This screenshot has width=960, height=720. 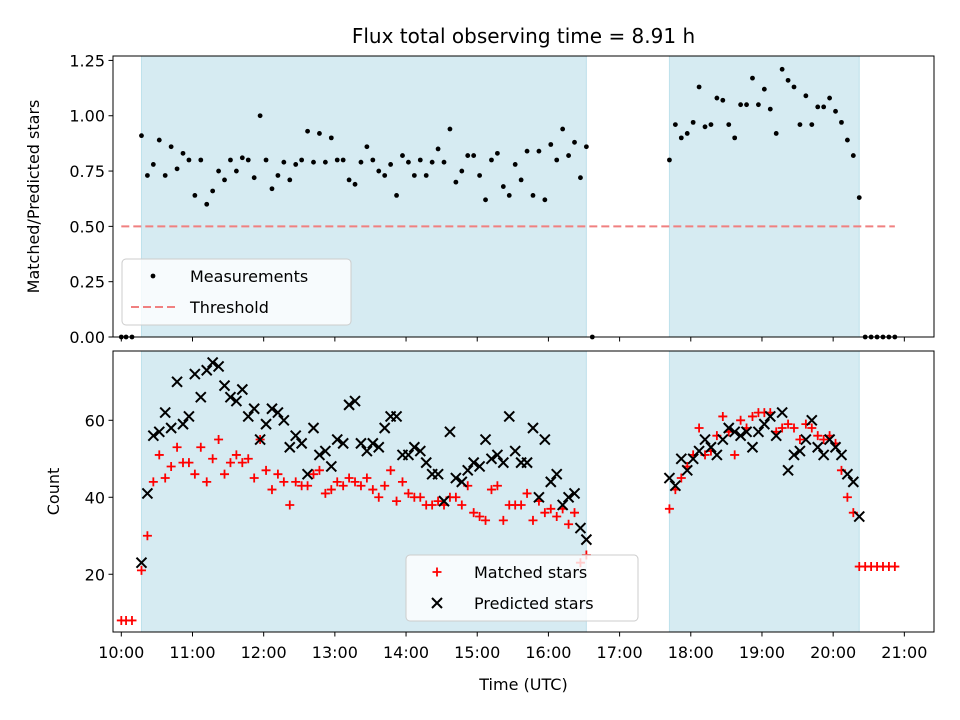 I want to click on bottom-series-1-point-65-mark, so click(x=527, y=462).